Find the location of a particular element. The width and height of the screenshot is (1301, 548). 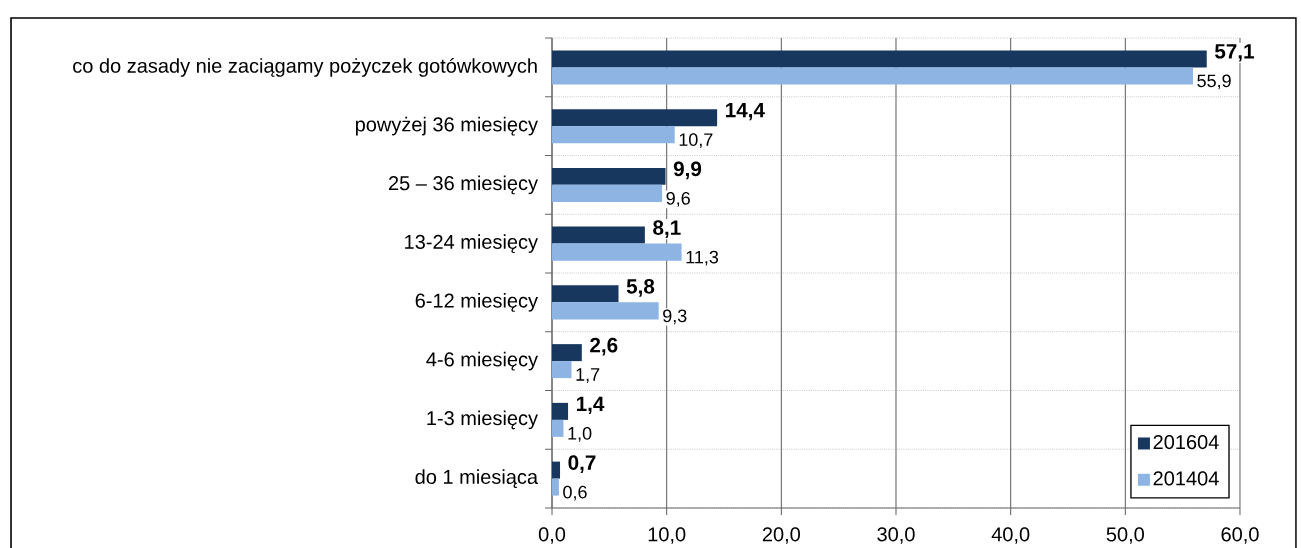

data-label: 9,9 is located at coordinates (687, 170).